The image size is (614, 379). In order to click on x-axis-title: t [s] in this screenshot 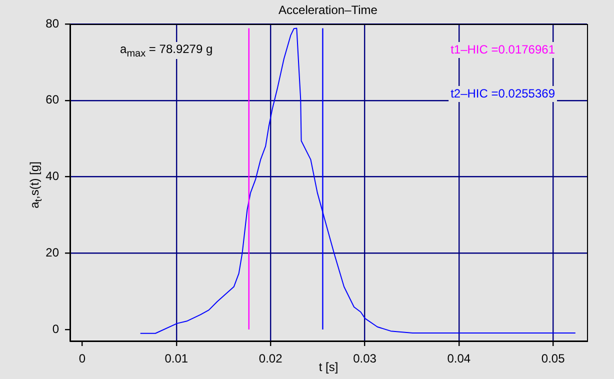, I will do `click(328, 367)`.